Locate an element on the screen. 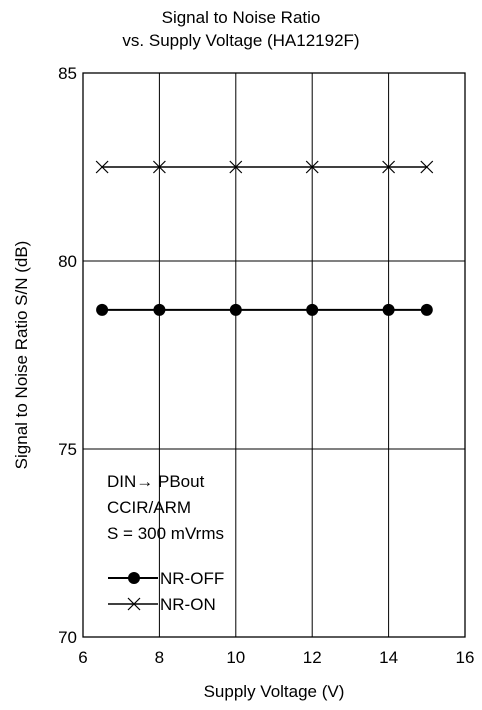 The height and width of the screenshot is (710, 482). series-lines is located at coordinates (264, 238).